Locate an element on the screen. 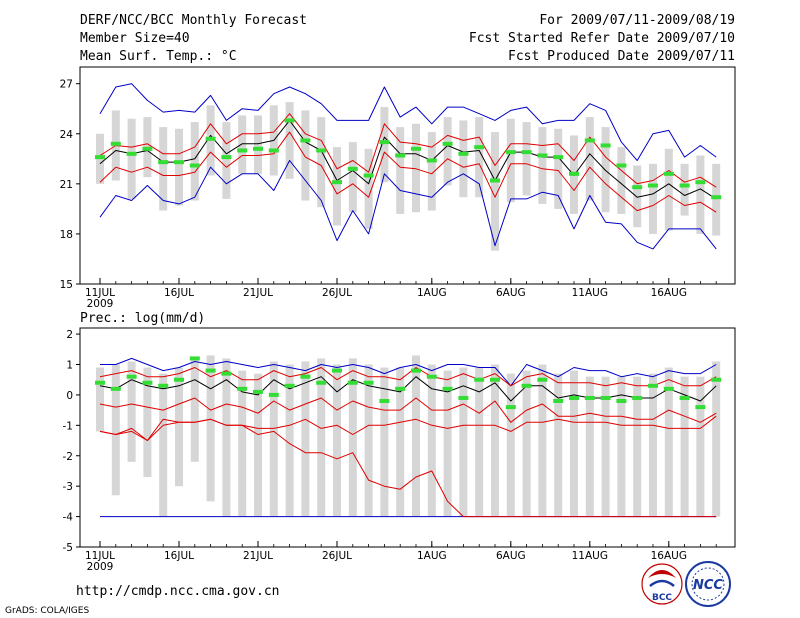  x-tick-label: 26JUL is located at coordinates (337, 293).